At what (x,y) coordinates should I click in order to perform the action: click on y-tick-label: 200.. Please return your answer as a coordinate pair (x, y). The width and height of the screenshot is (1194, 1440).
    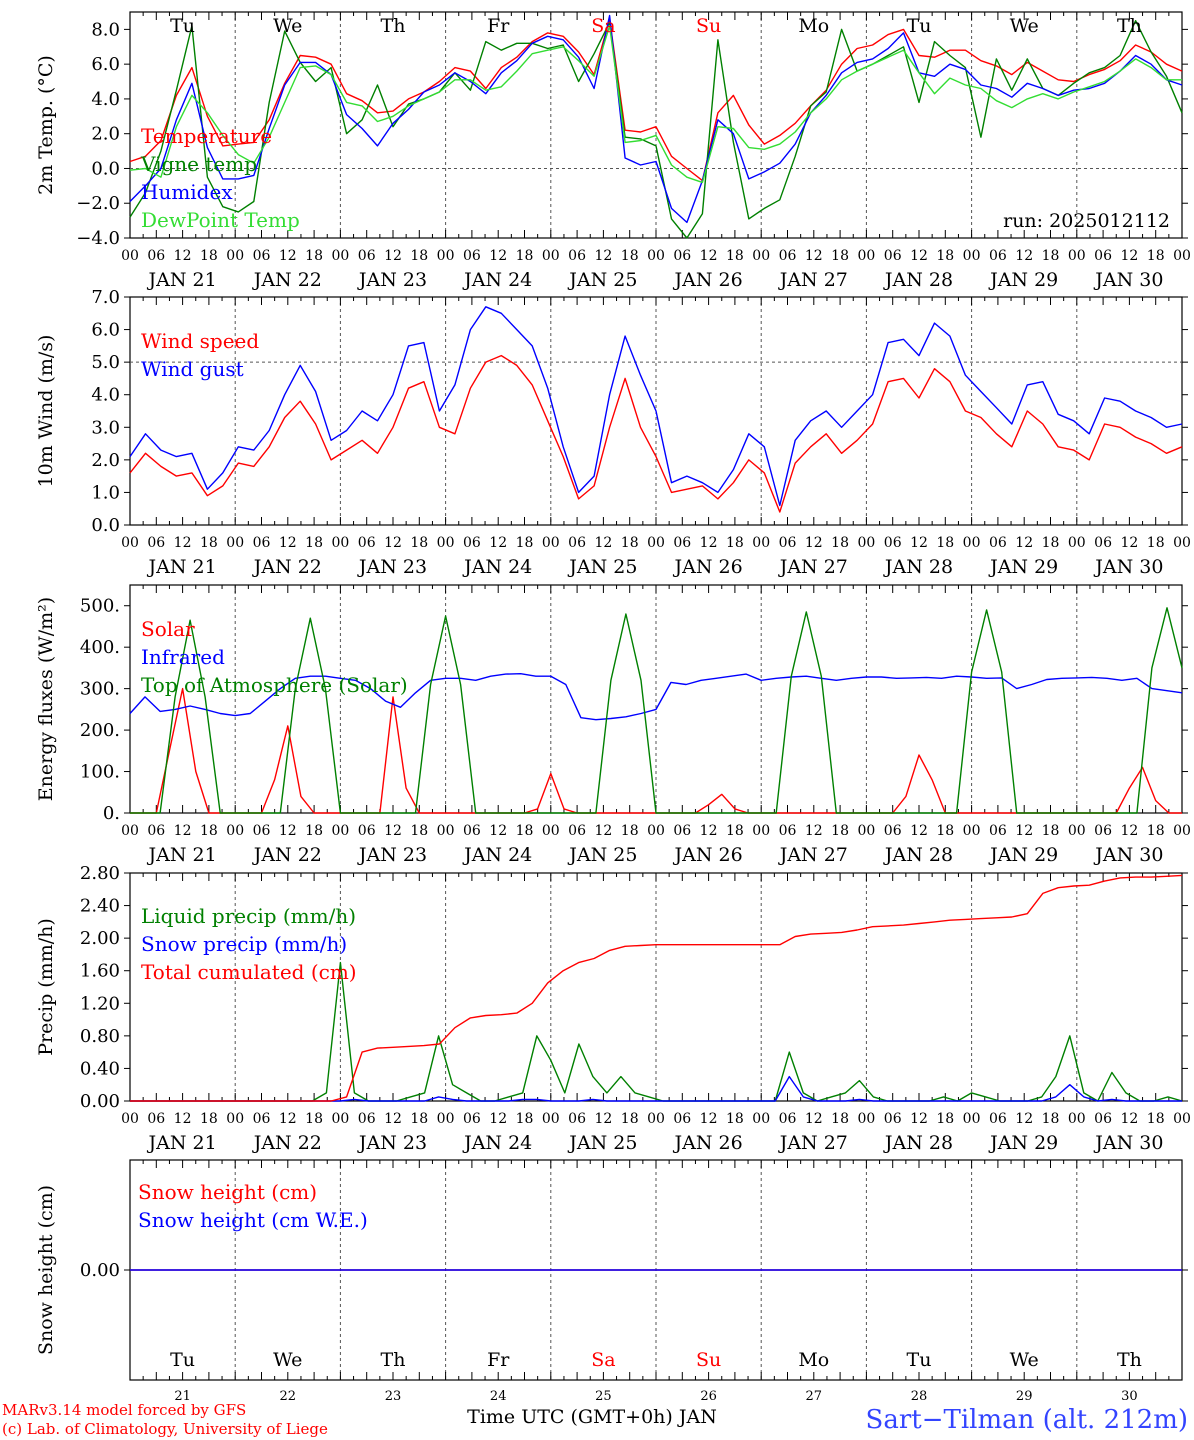
    Looking at the image, I should click on (100, 730).